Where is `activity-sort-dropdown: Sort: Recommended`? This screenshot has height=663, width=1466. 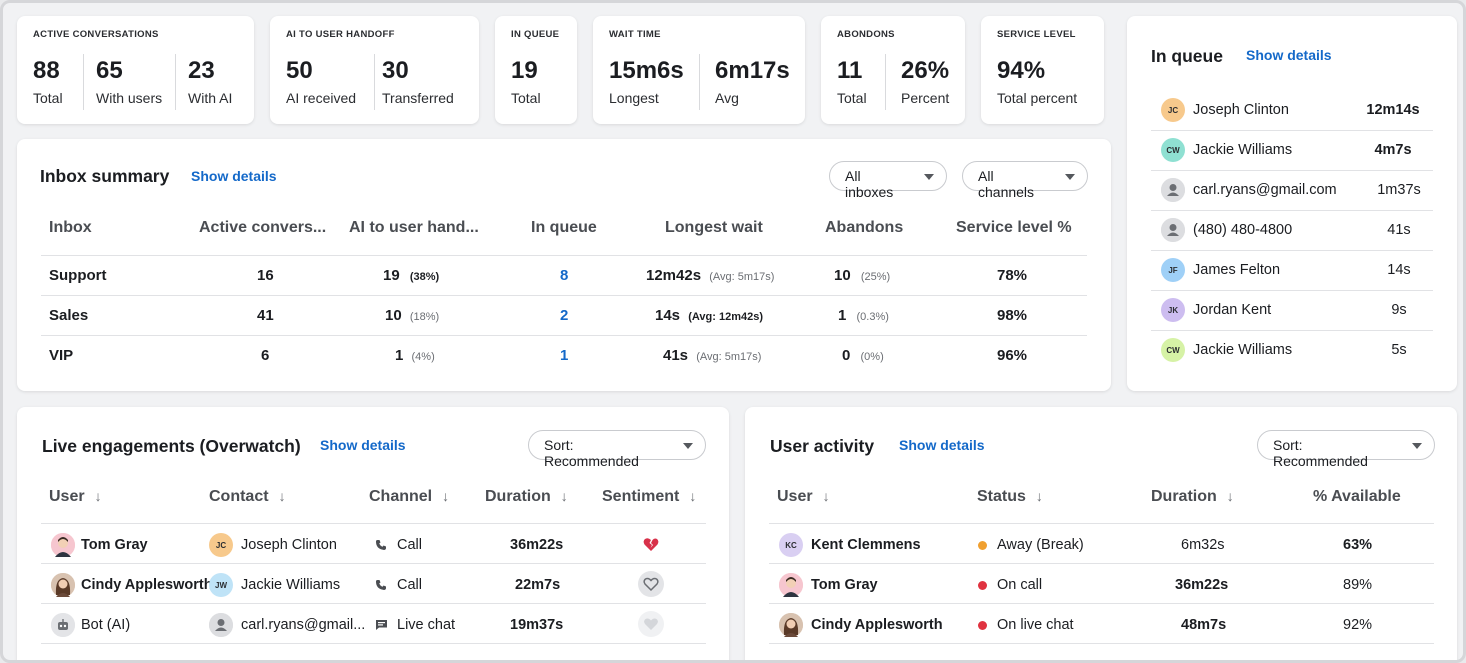
activity-sort-dropdown: Sort: Recommended is located at coordinates (1346, 449).